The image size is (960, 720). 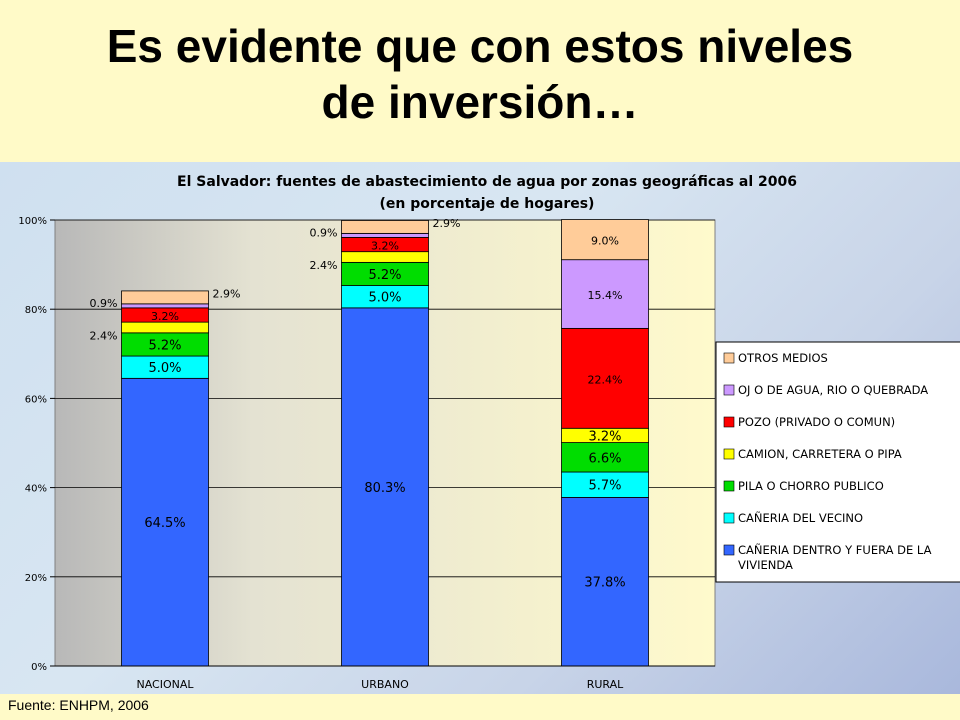 What do you see at coordinates (765, 565) in the screenshot?
I see `legend-label-cont: VIVIENDA` at bounding box center [765, 565].